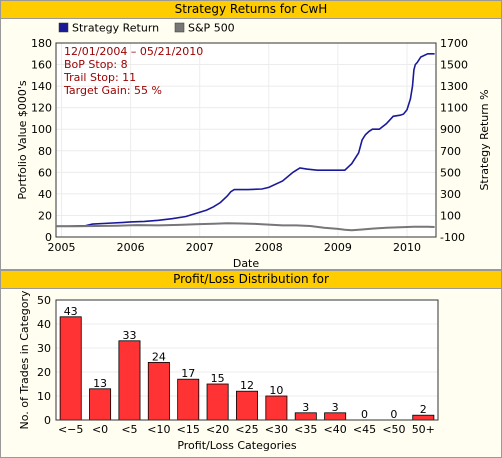  What do you see at coordinates (393, 429) in the screenshot?
I see `x-tick-label: <50` at bounding box center [393, 429].